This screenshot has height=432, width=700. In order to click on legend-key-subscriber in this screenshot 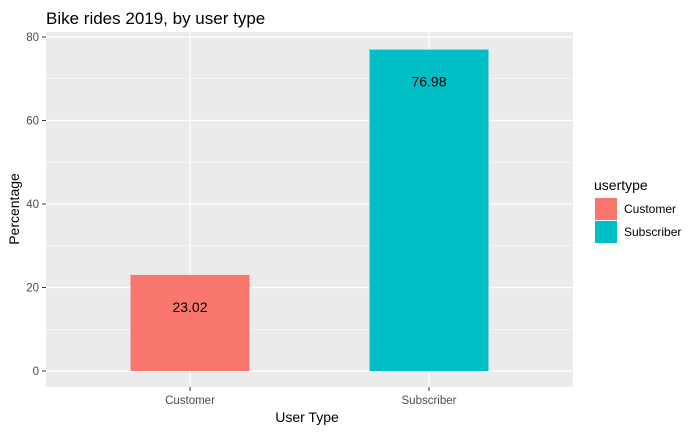, I will do `click(606, 232)`.